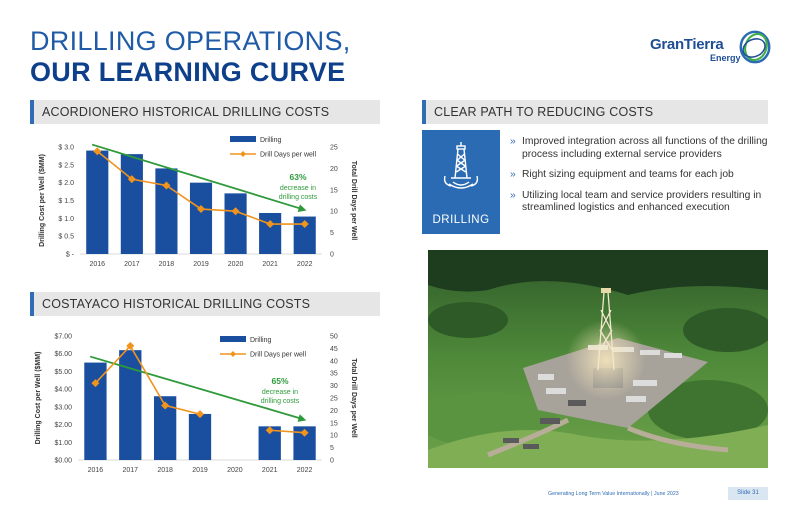  I want to click on y-tick-label: $5.00, so click(63, 372).